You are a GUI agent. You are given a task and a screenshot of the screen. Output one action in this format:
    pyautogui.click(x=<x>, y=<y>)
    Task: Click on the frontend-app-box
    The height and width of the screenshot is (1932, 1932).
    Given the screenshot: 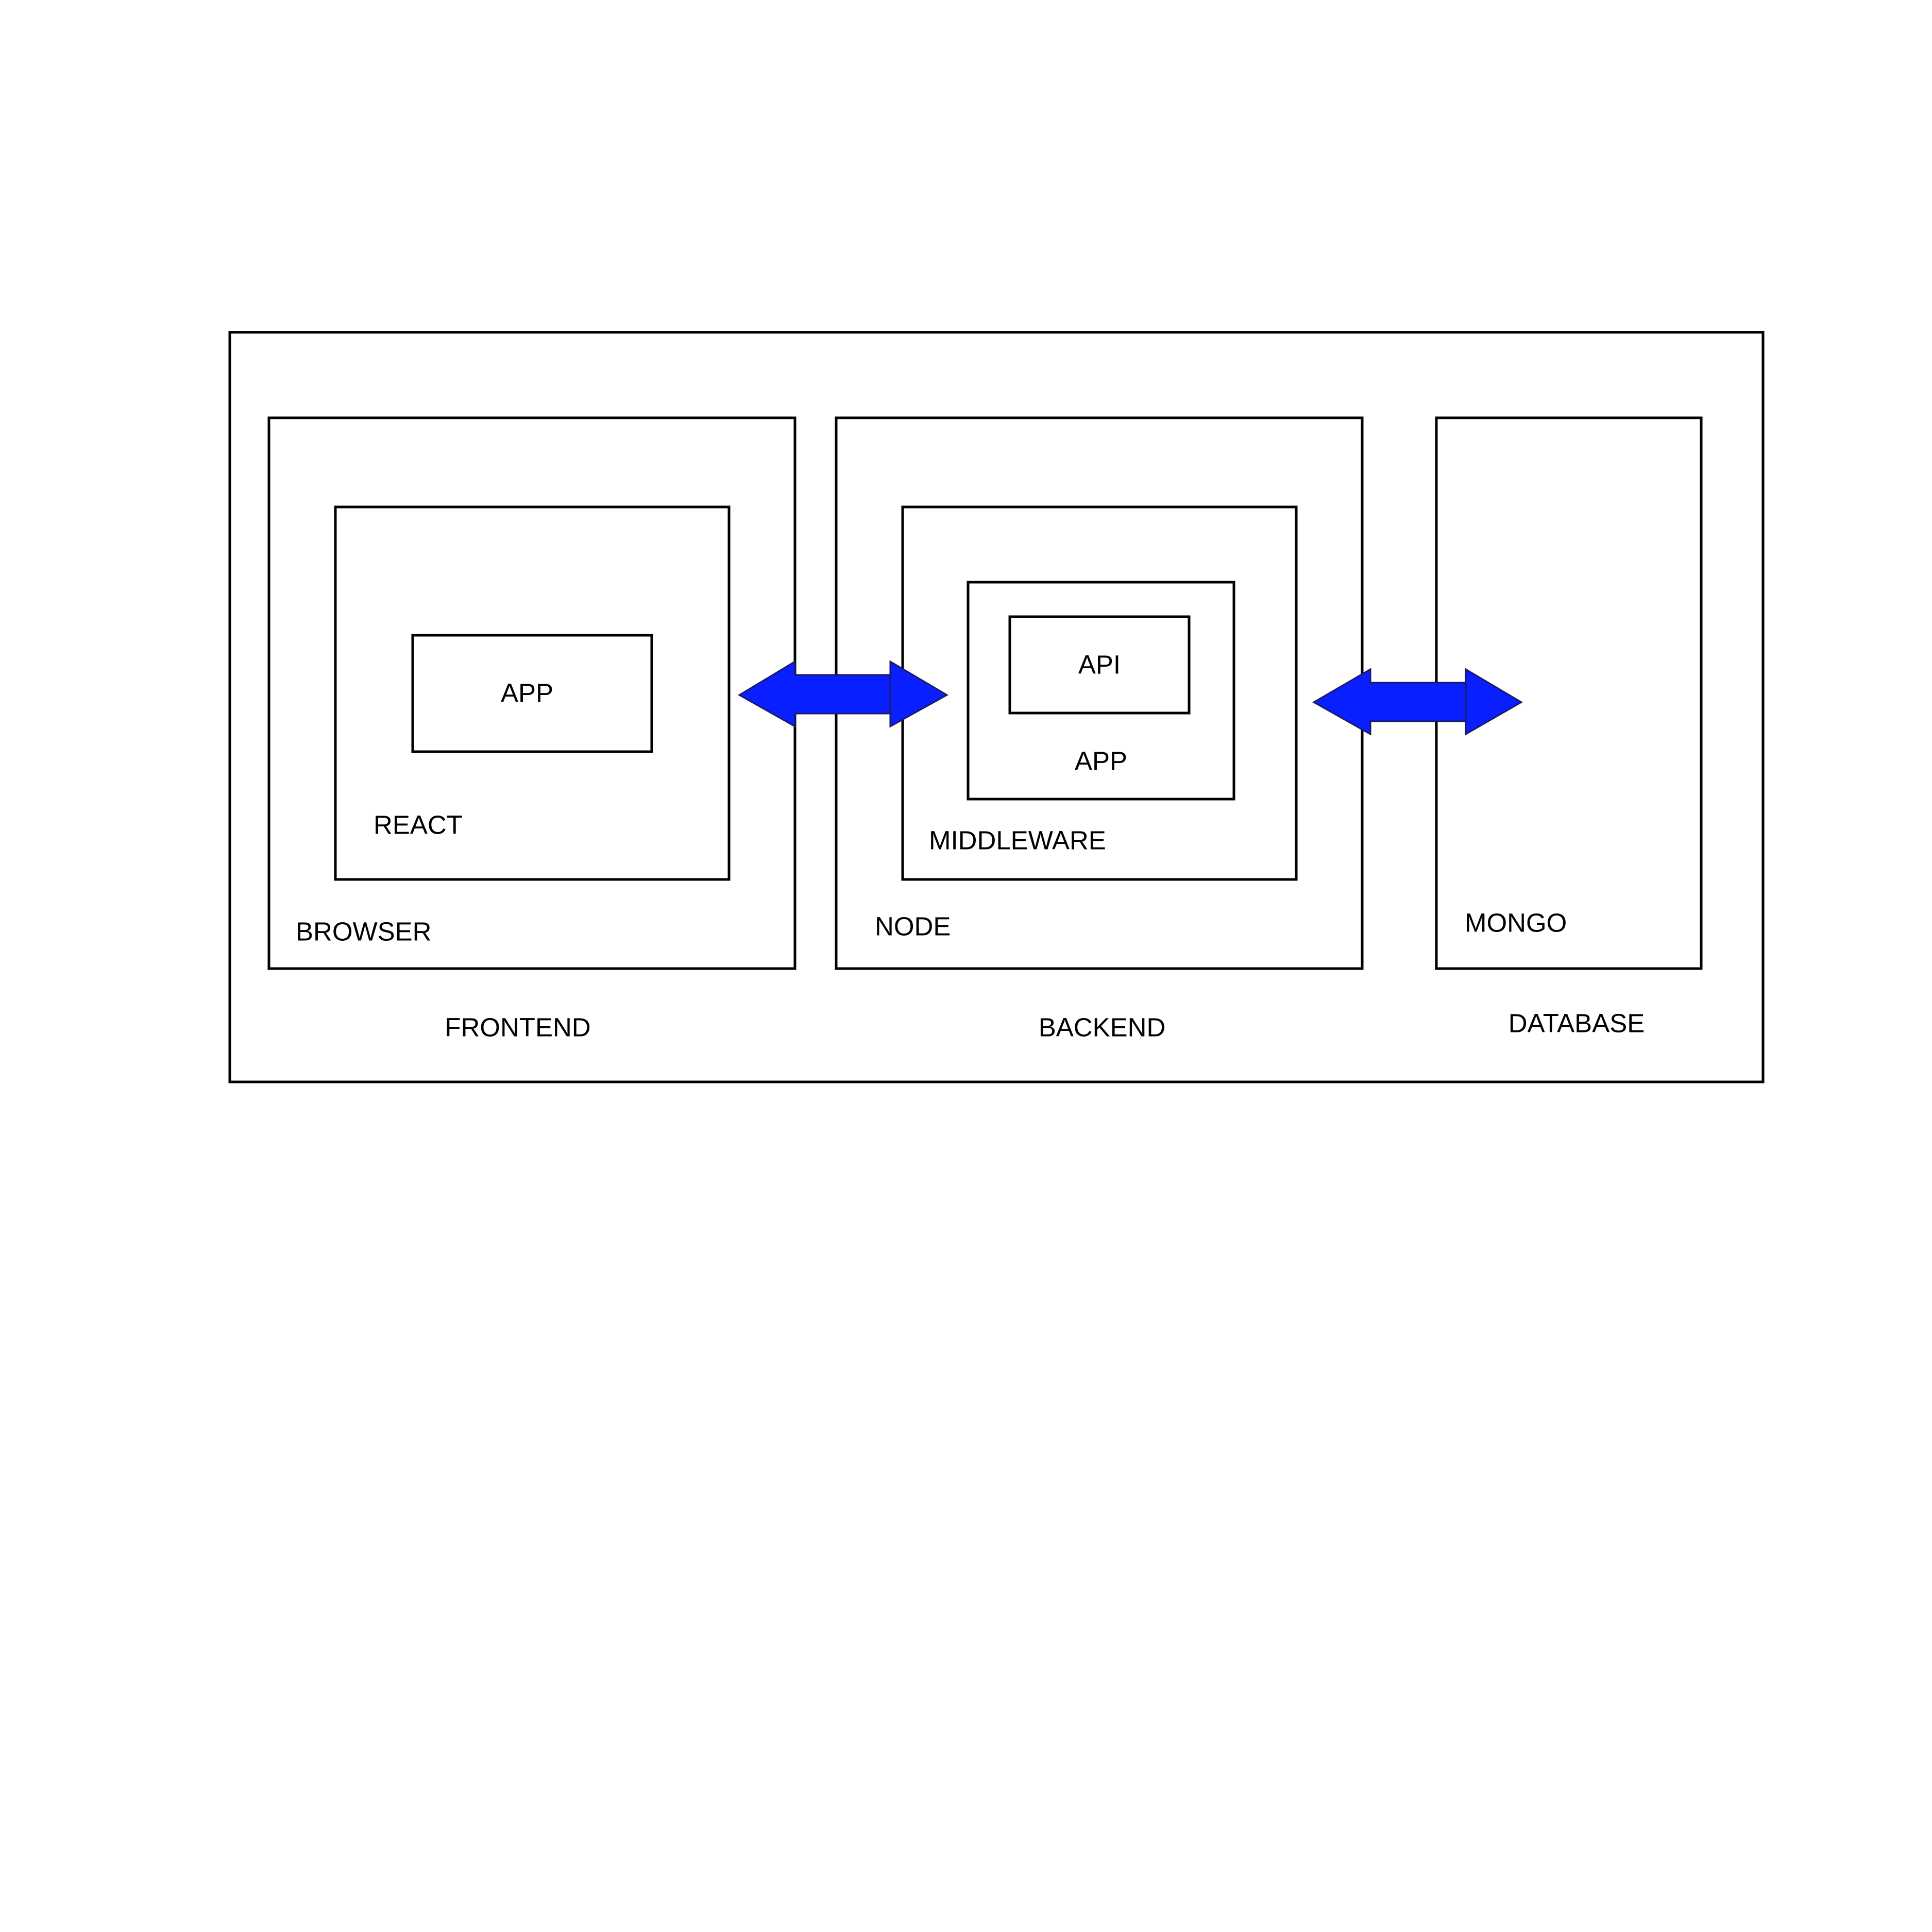 What is the action you would take?
    pyautogui.click(x=532, y=693)
    